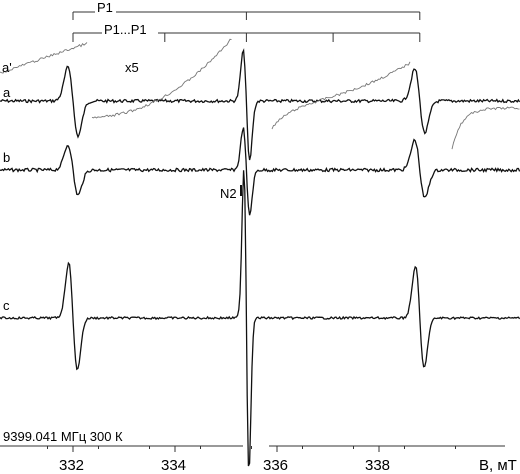 The height and width of the screenshot is (474, 520). I want to click on x-tick-label-336: 336, so click(275, 465).